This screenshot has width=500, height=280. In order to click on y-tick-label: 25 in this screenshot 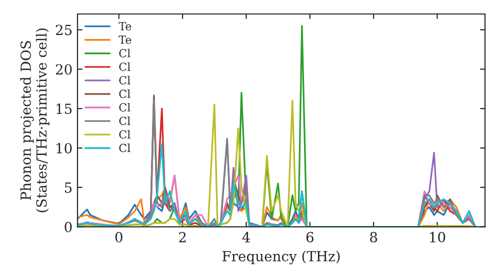, I will do `click(64, 30)`.